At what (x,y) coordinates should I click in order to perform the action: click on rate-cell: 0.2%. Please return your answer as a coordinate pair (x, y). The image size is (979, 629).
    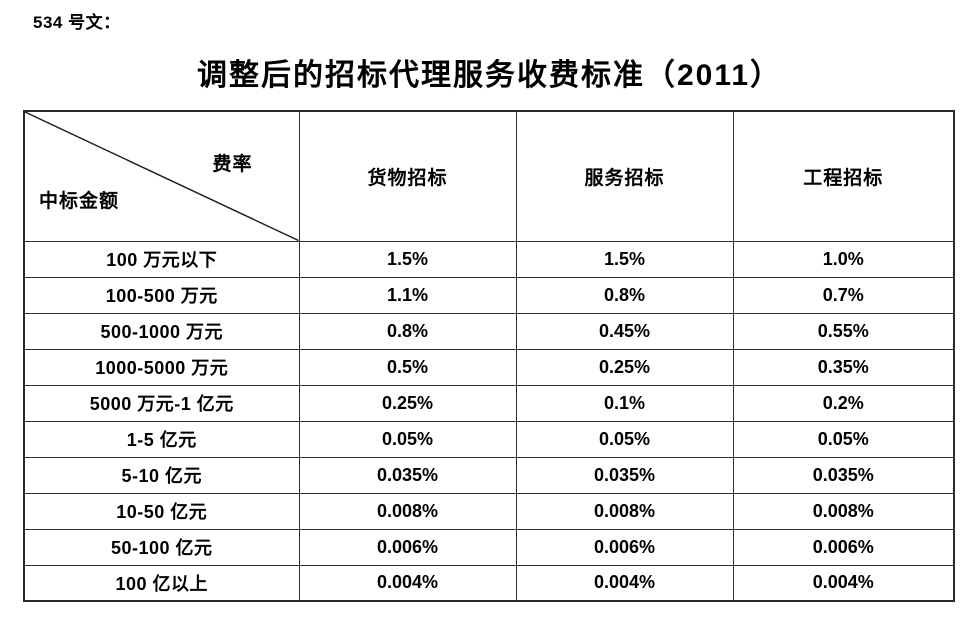
    Looking at the image, I should click on (843, 403).